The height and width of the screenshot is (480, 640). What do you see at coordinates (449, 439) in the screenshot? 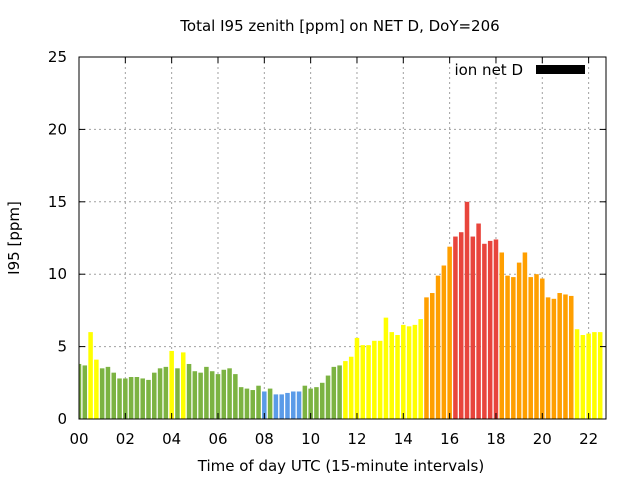
I see `x-tick-label: 16` at bounding box center [449, 439].